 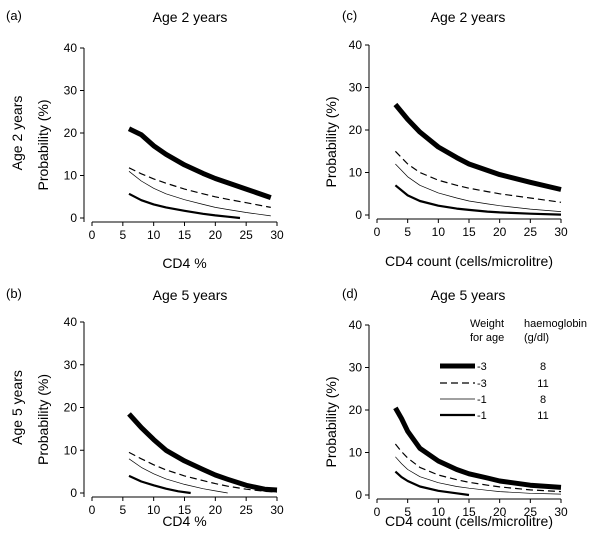 I want to click on panel-label: (a), so click(x=14, y=15).